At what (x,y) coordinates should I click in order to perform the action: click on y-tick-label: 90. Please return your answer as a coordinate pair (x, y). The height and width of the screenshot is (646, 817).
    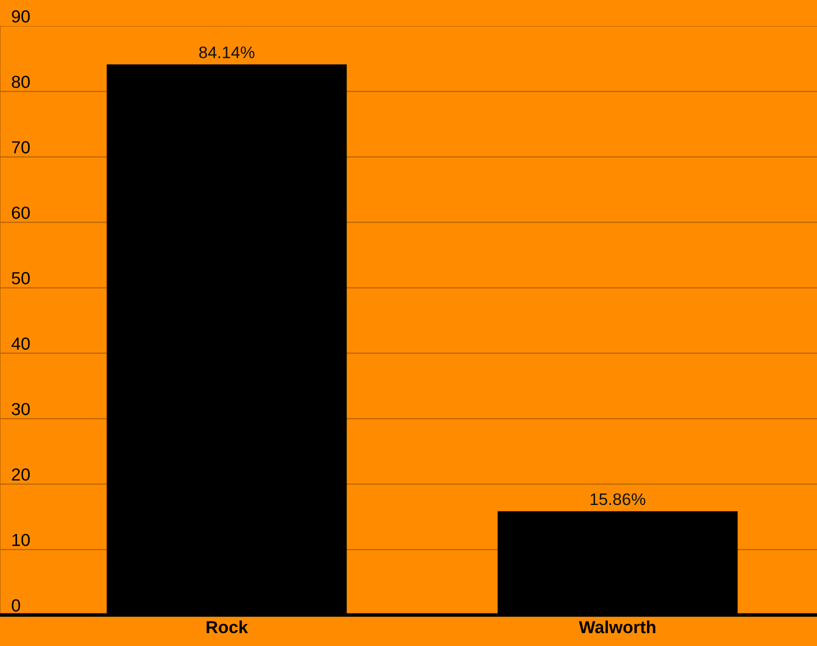
    Looking at the image, I should click on (21, 16).